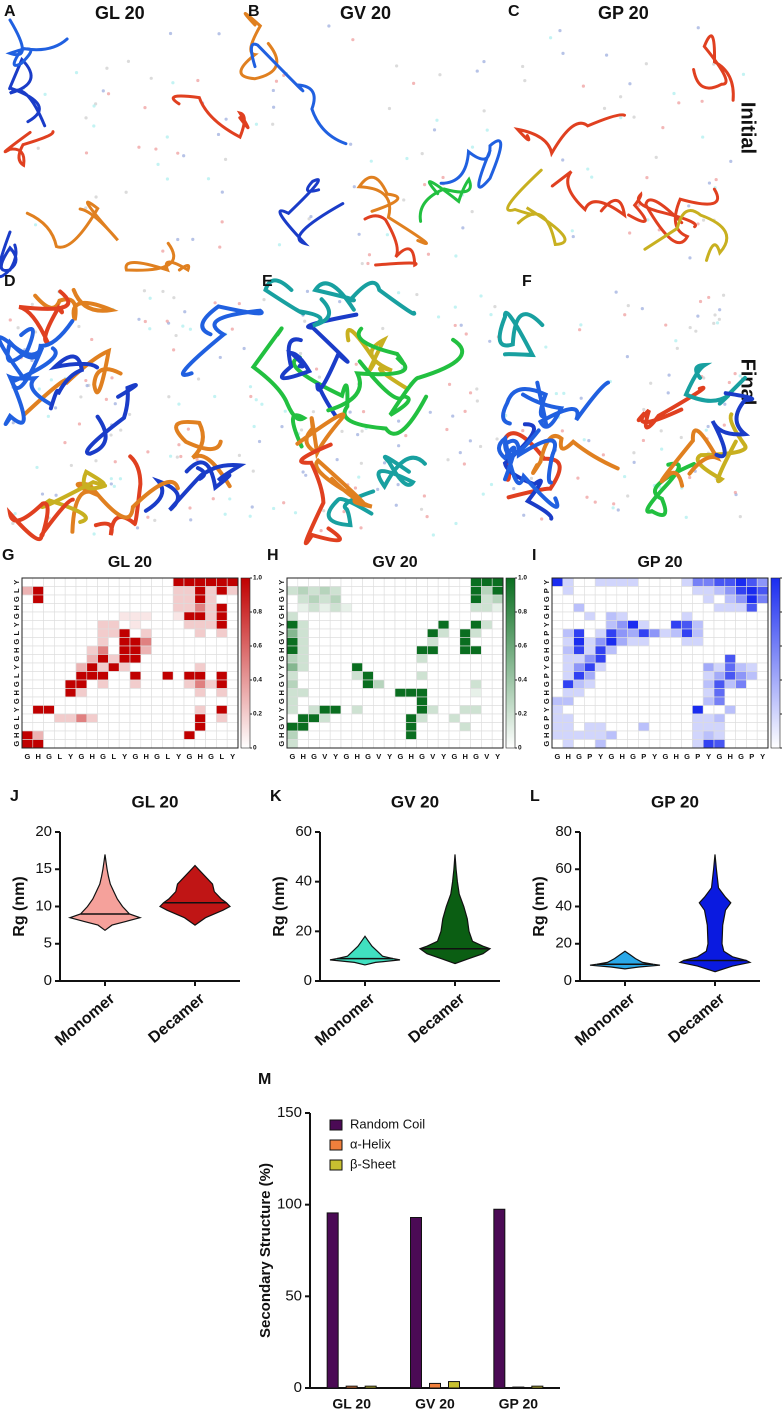  Describe the element at coordinates (568, 980) in the screenshot. I see `y-tick-label: 0` at that location.